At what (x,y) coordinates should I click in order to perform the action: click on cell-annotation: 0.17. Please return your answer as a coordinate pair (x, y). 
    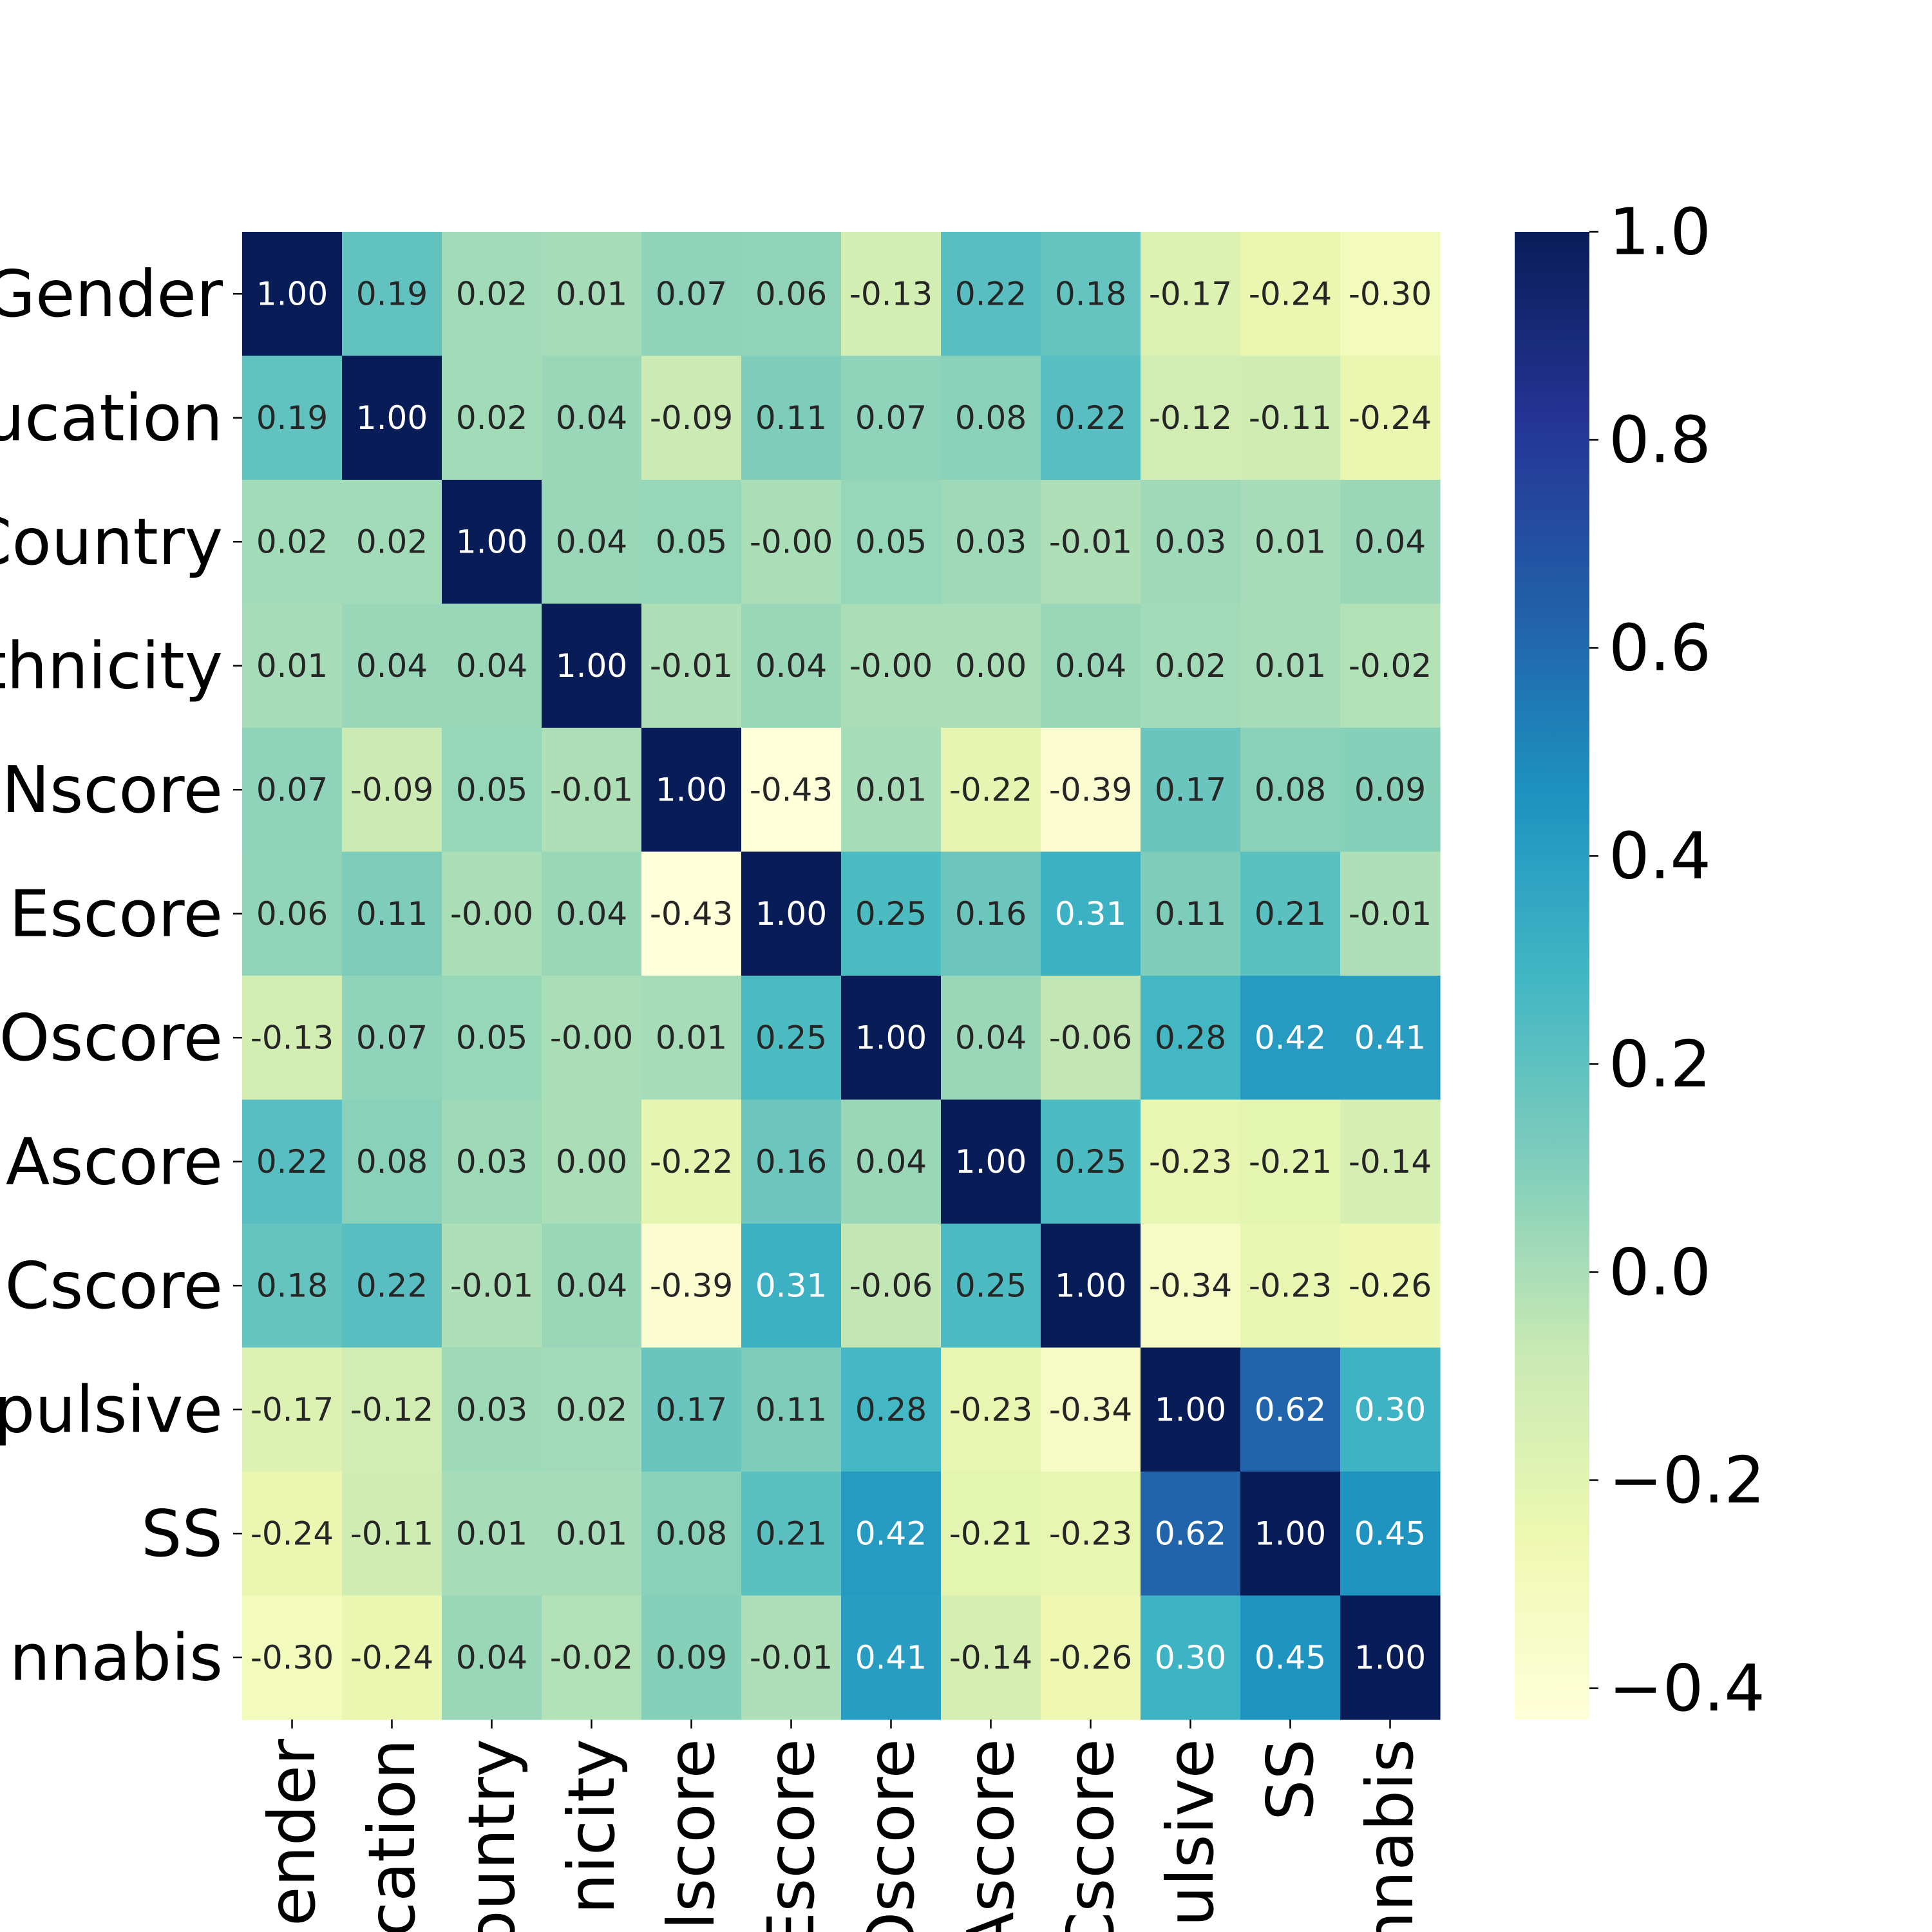
    Looking at the image, I should click on (691, 1409).